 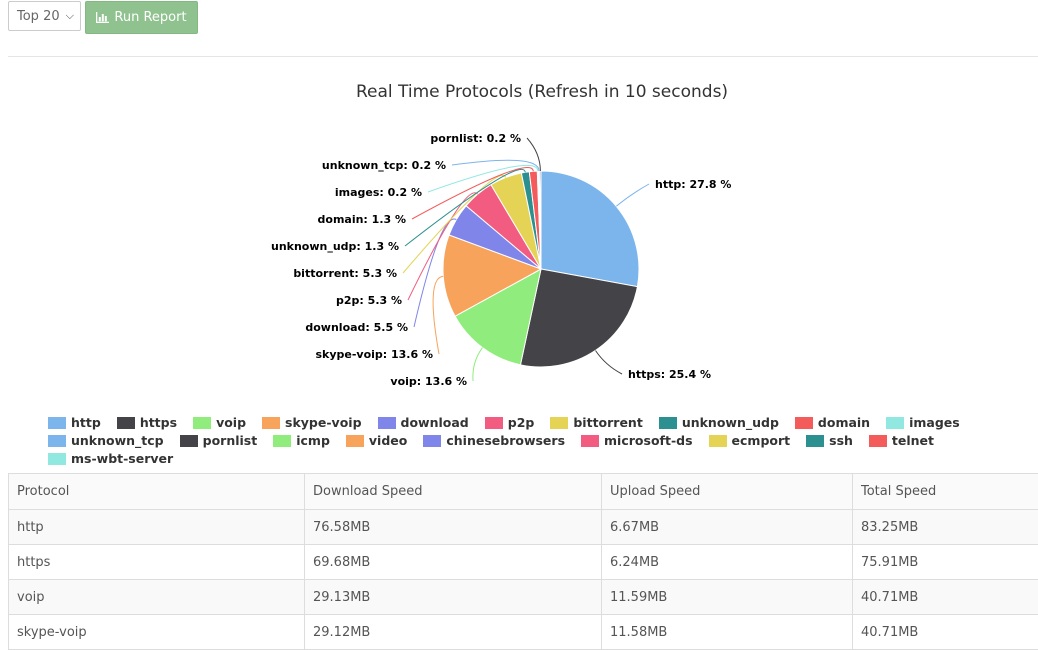 I want to click on pie-slice-http, so click(x=590, y=229).